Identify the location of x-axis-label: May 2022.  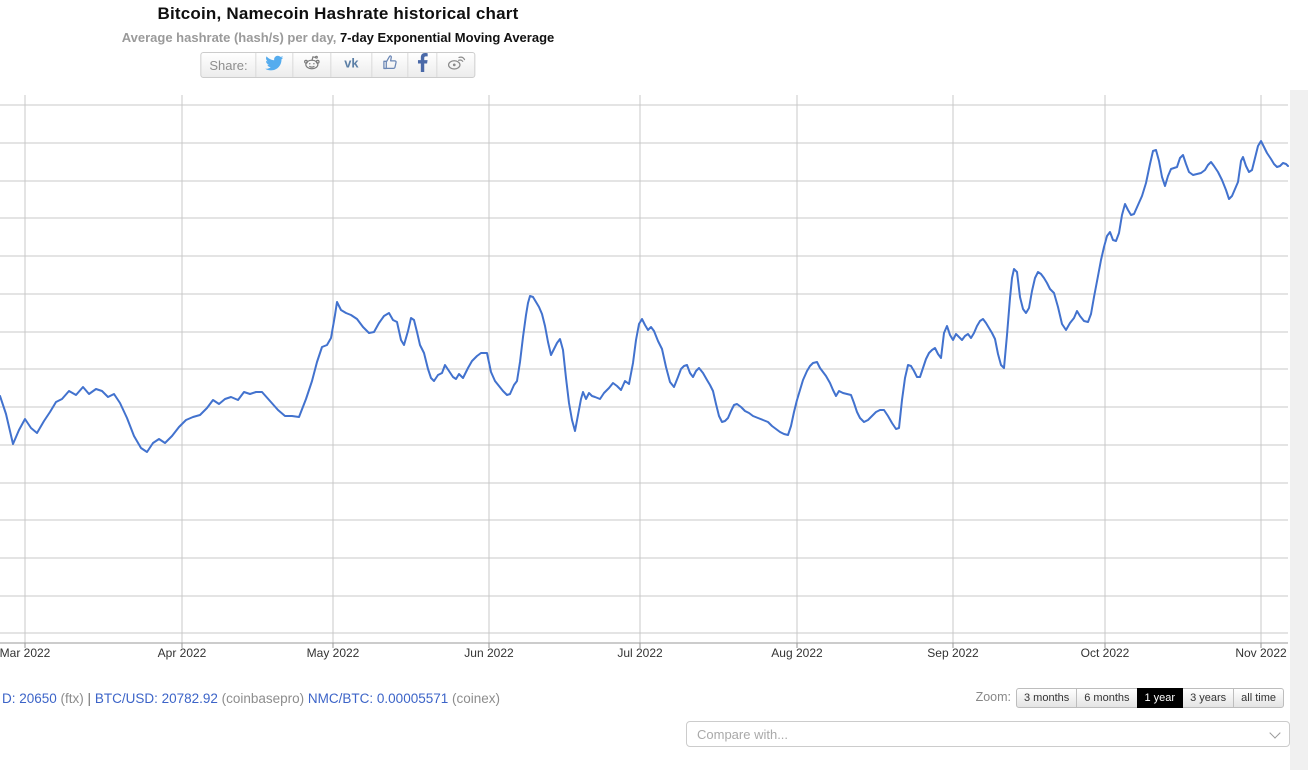
(333, 653).